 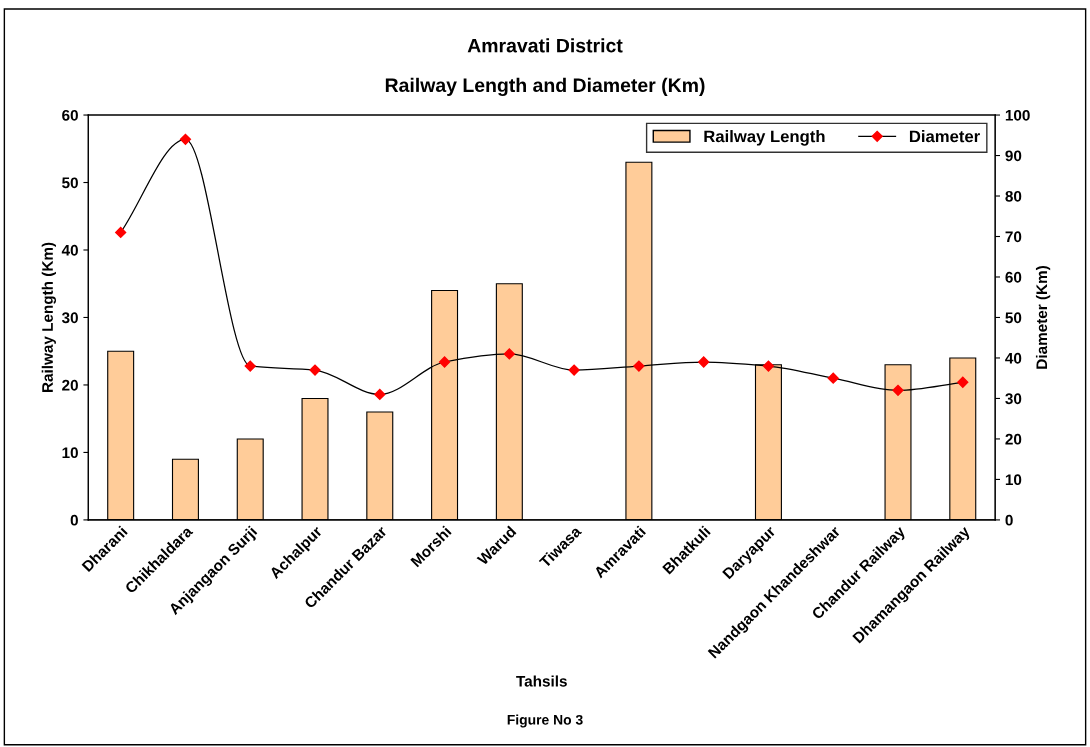 What do you see at coordinates (1013, 156) in the screenshot?
I see `y2-tick-label: 90` at bounding box center [1013, 156].